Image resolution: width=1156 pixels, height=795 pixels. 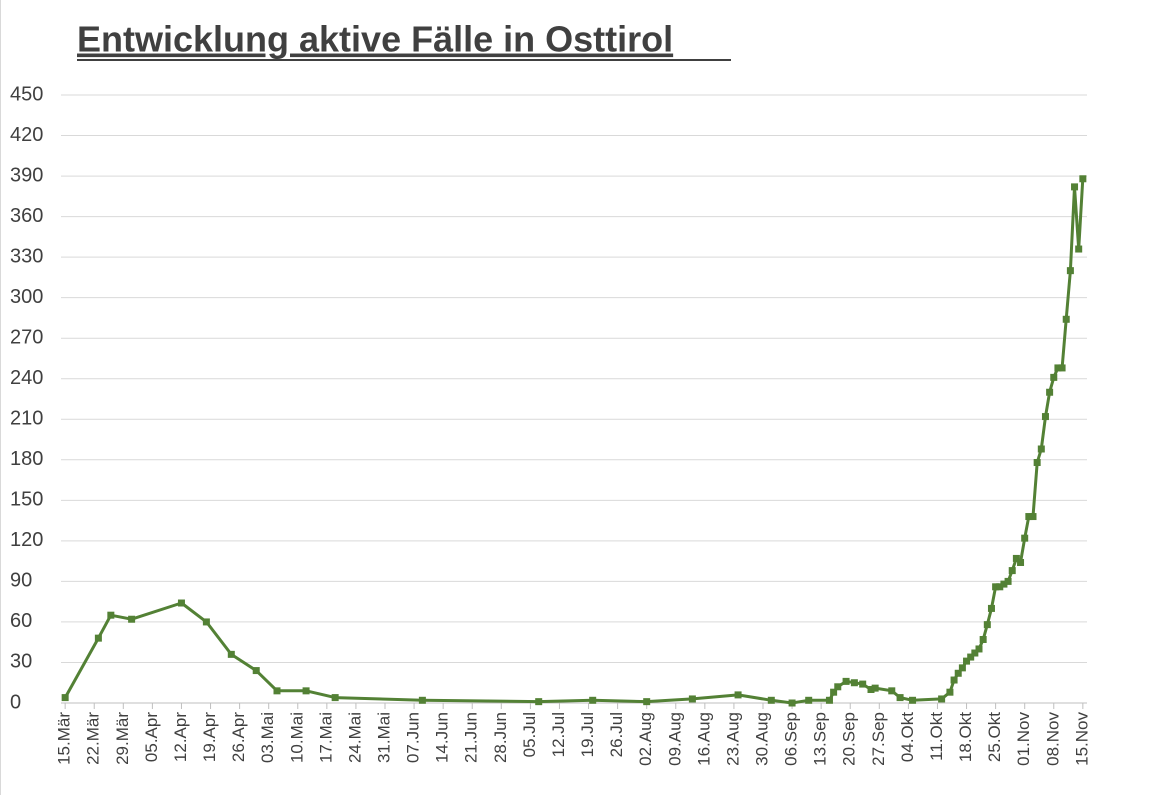 What do you see at coordinates (674, 739) in the screenshot?
I see `x-tick-label: 09.Aug` at bounding box center [674, 739].